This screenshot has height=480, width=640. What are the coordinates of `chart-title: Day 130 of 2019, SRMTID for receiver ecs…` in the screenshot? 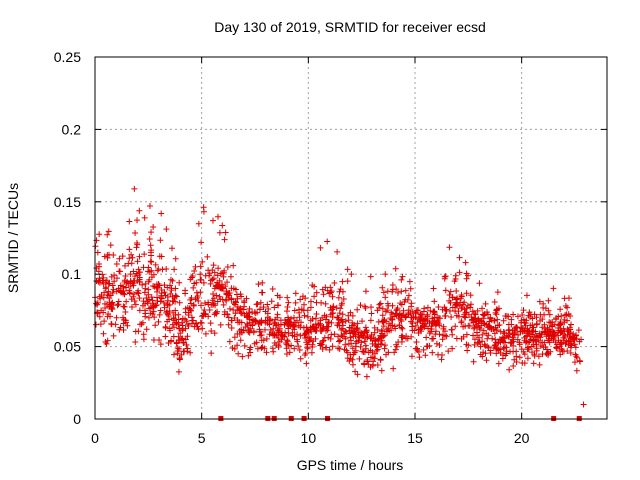 It's located at (350, 27).